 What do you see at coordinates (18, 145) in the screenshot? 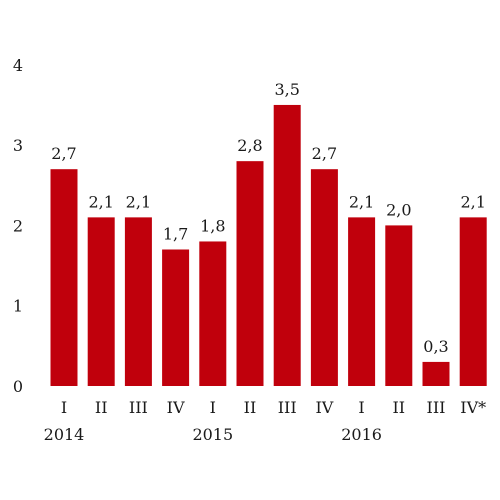
I see `y-tick-label: 3` at bounding box center [18, 145].